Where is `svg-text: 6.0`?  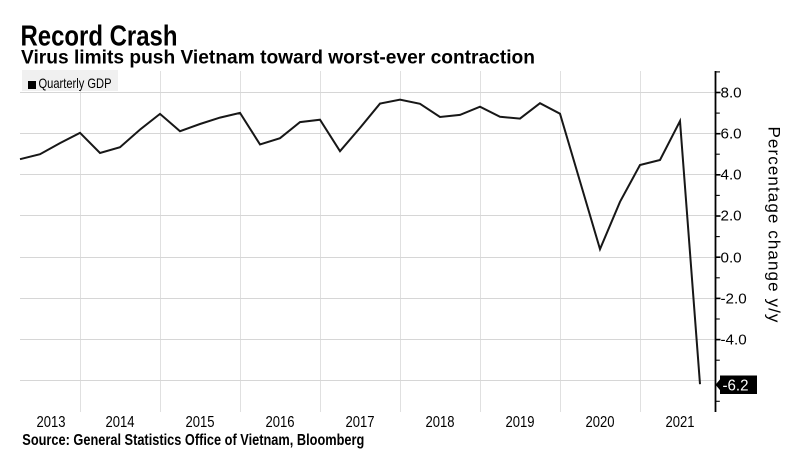
svg-text: 6.0 is located at coordinates (731, 133).